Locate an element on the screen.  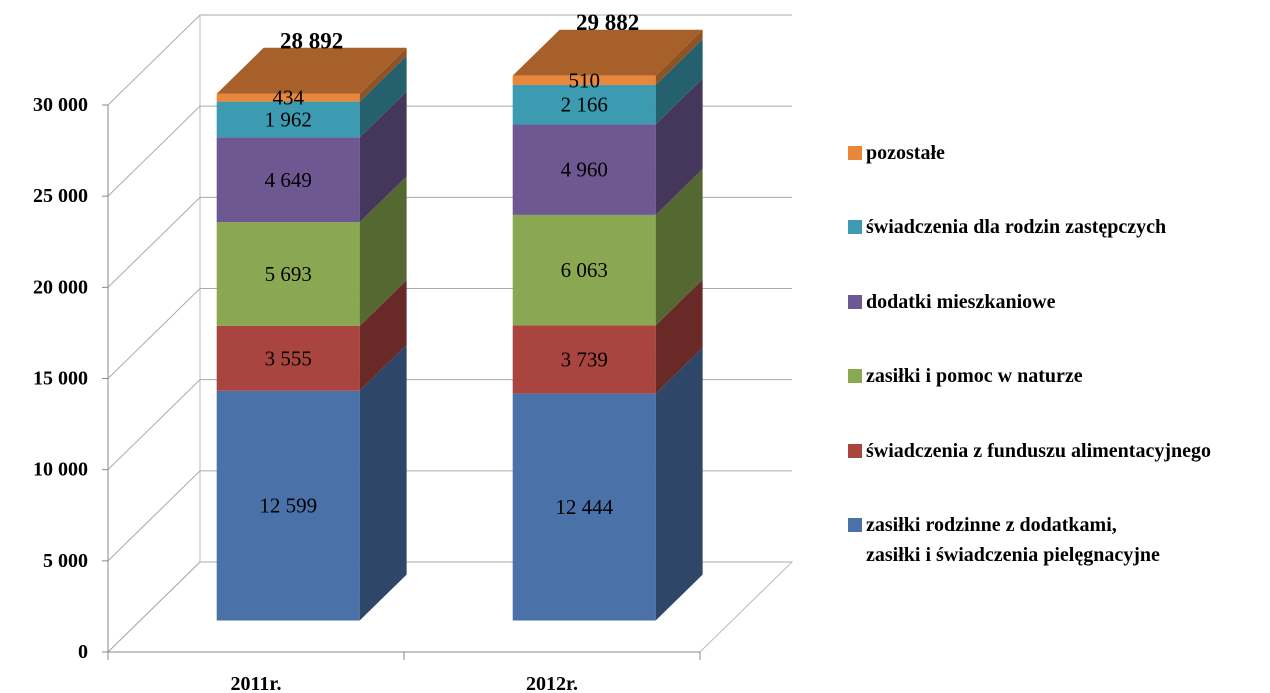
y-tick-label: 5 000 is located at coordinates (65, 561).